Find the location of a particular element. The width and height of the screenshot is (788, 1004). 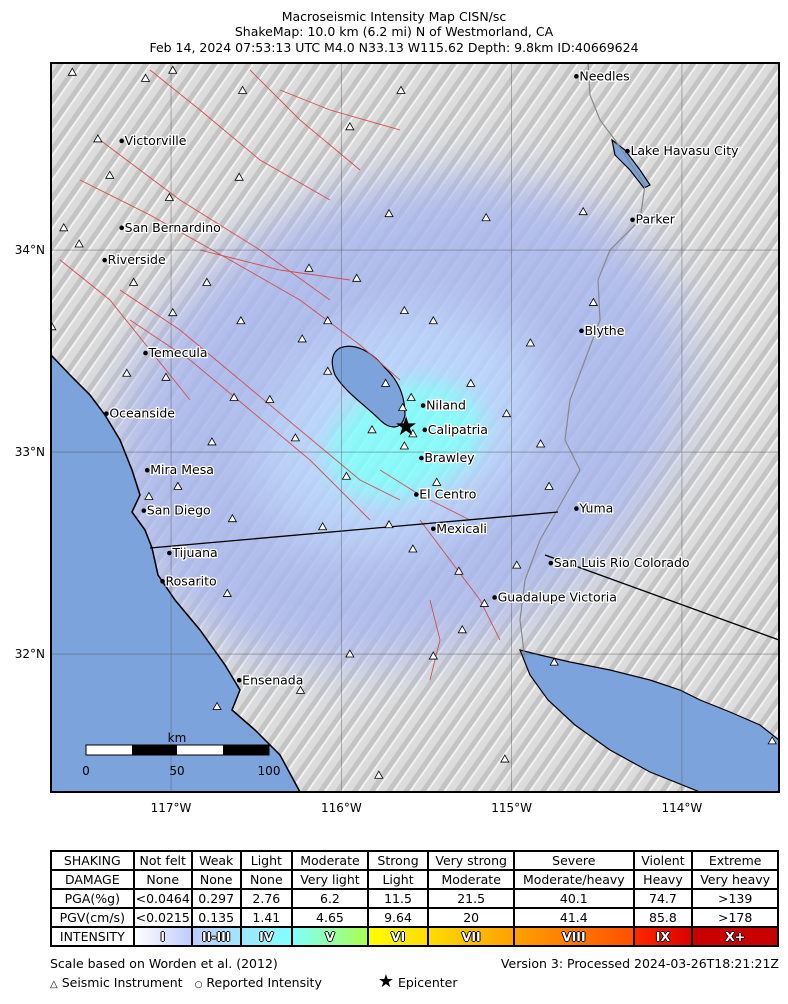

scale-note: Scale based on Worden et al. (2012) is located at coordinates (164, 963).